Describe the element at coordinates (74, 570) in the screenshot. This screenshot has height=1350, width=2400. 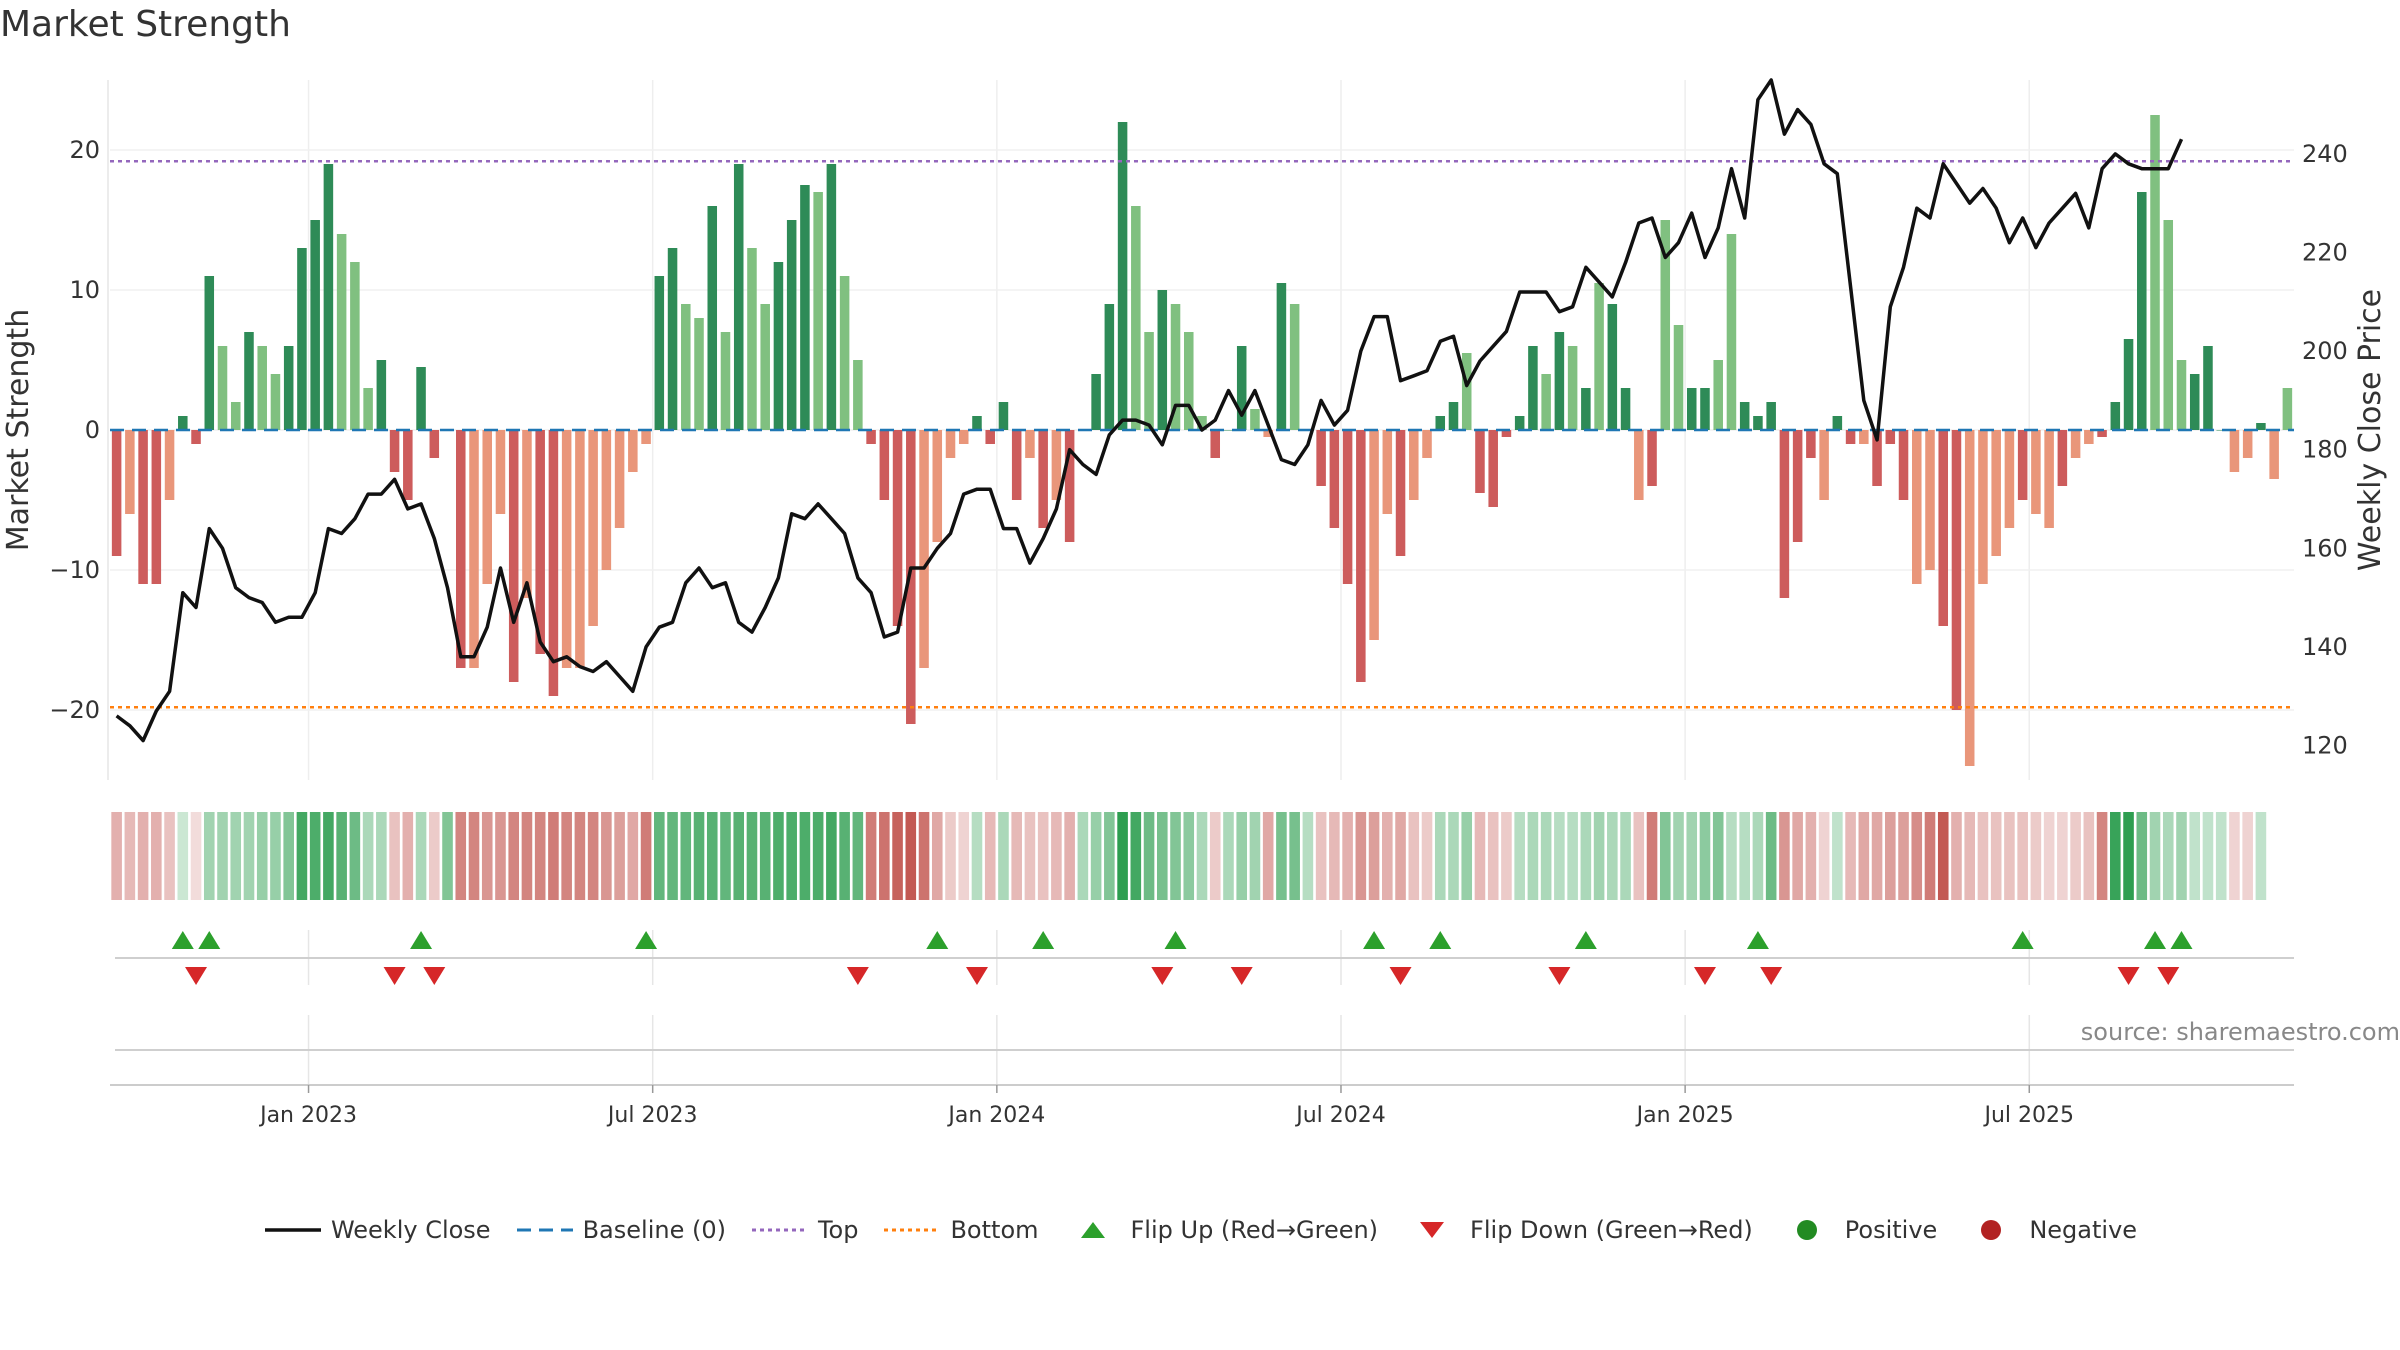
I see `y-tick-label: −10` at that location.